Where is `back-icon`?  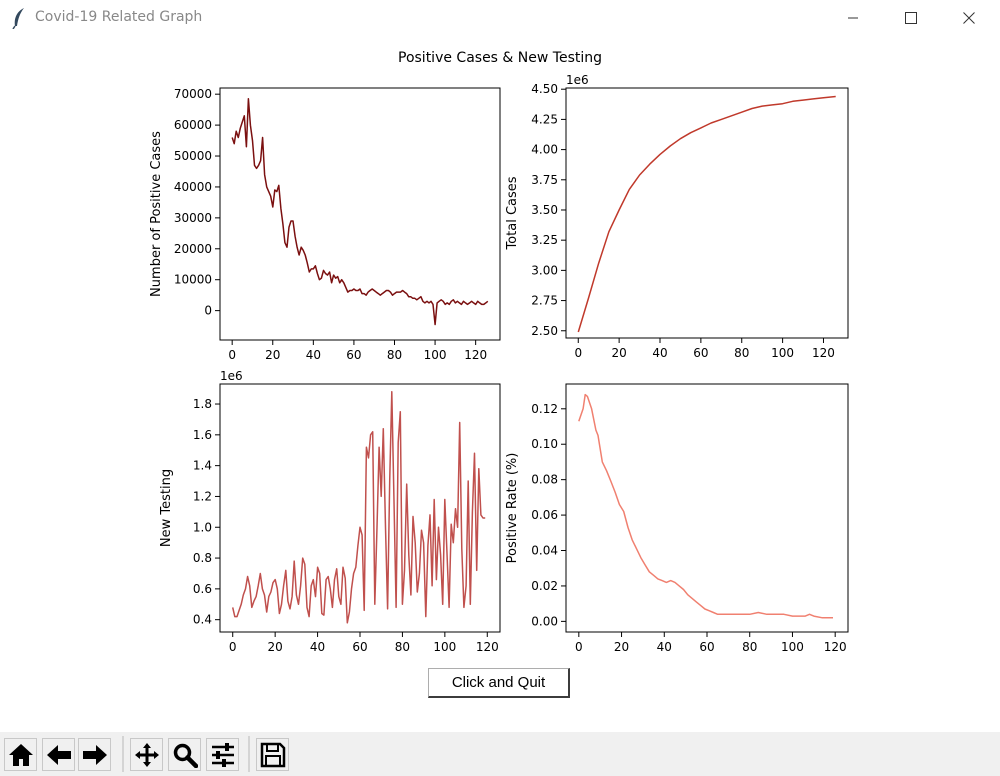 back-icon is located at coordinates (58, 754).